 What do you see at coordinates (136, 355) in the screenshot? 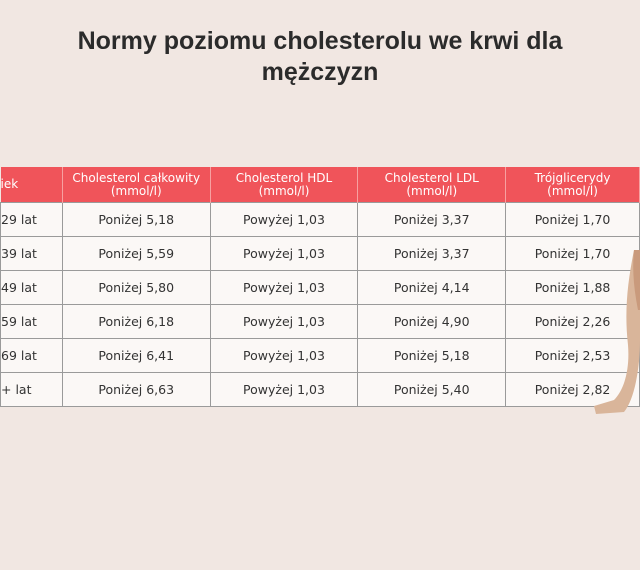
I see `value-cell: Poniżej 6,41` at bounding box center [136, 355].